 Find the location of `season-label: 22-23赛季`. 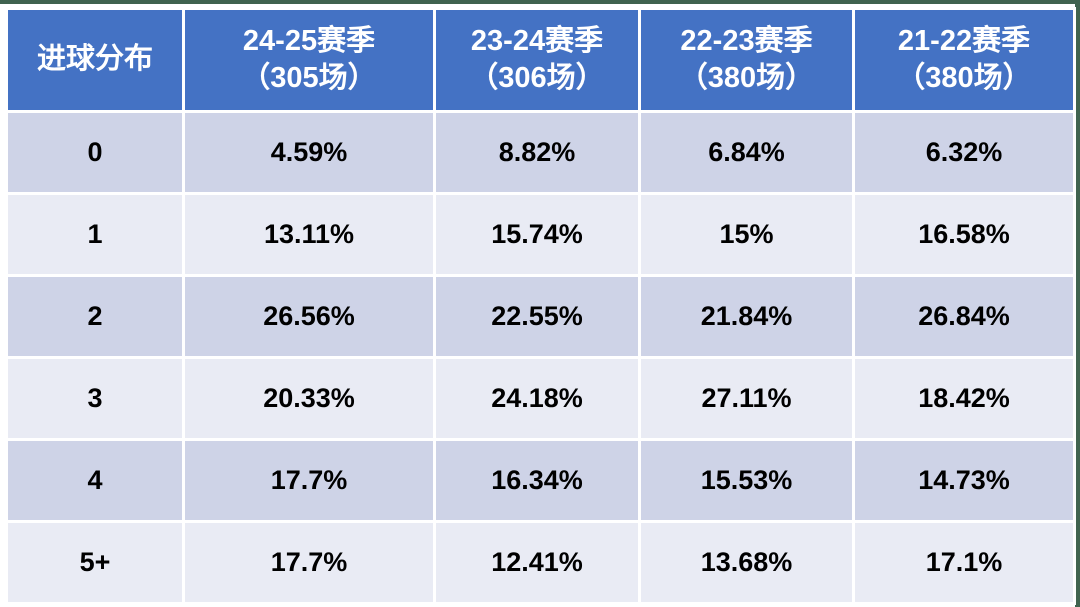

season-label: 22-23赛季 is located at coordinates (746, 40).